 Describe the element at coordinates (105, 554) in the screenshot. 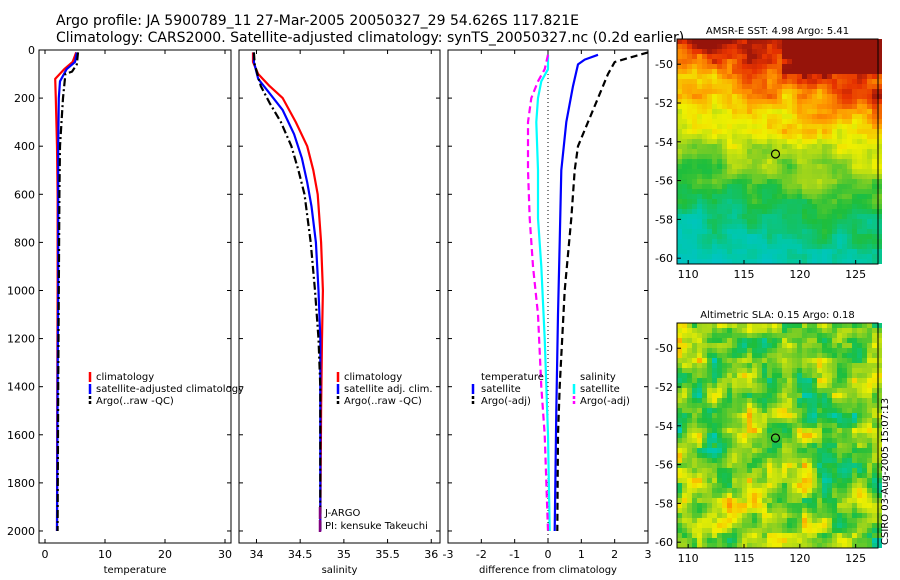

I see `x-tick-label: 10` at that location.